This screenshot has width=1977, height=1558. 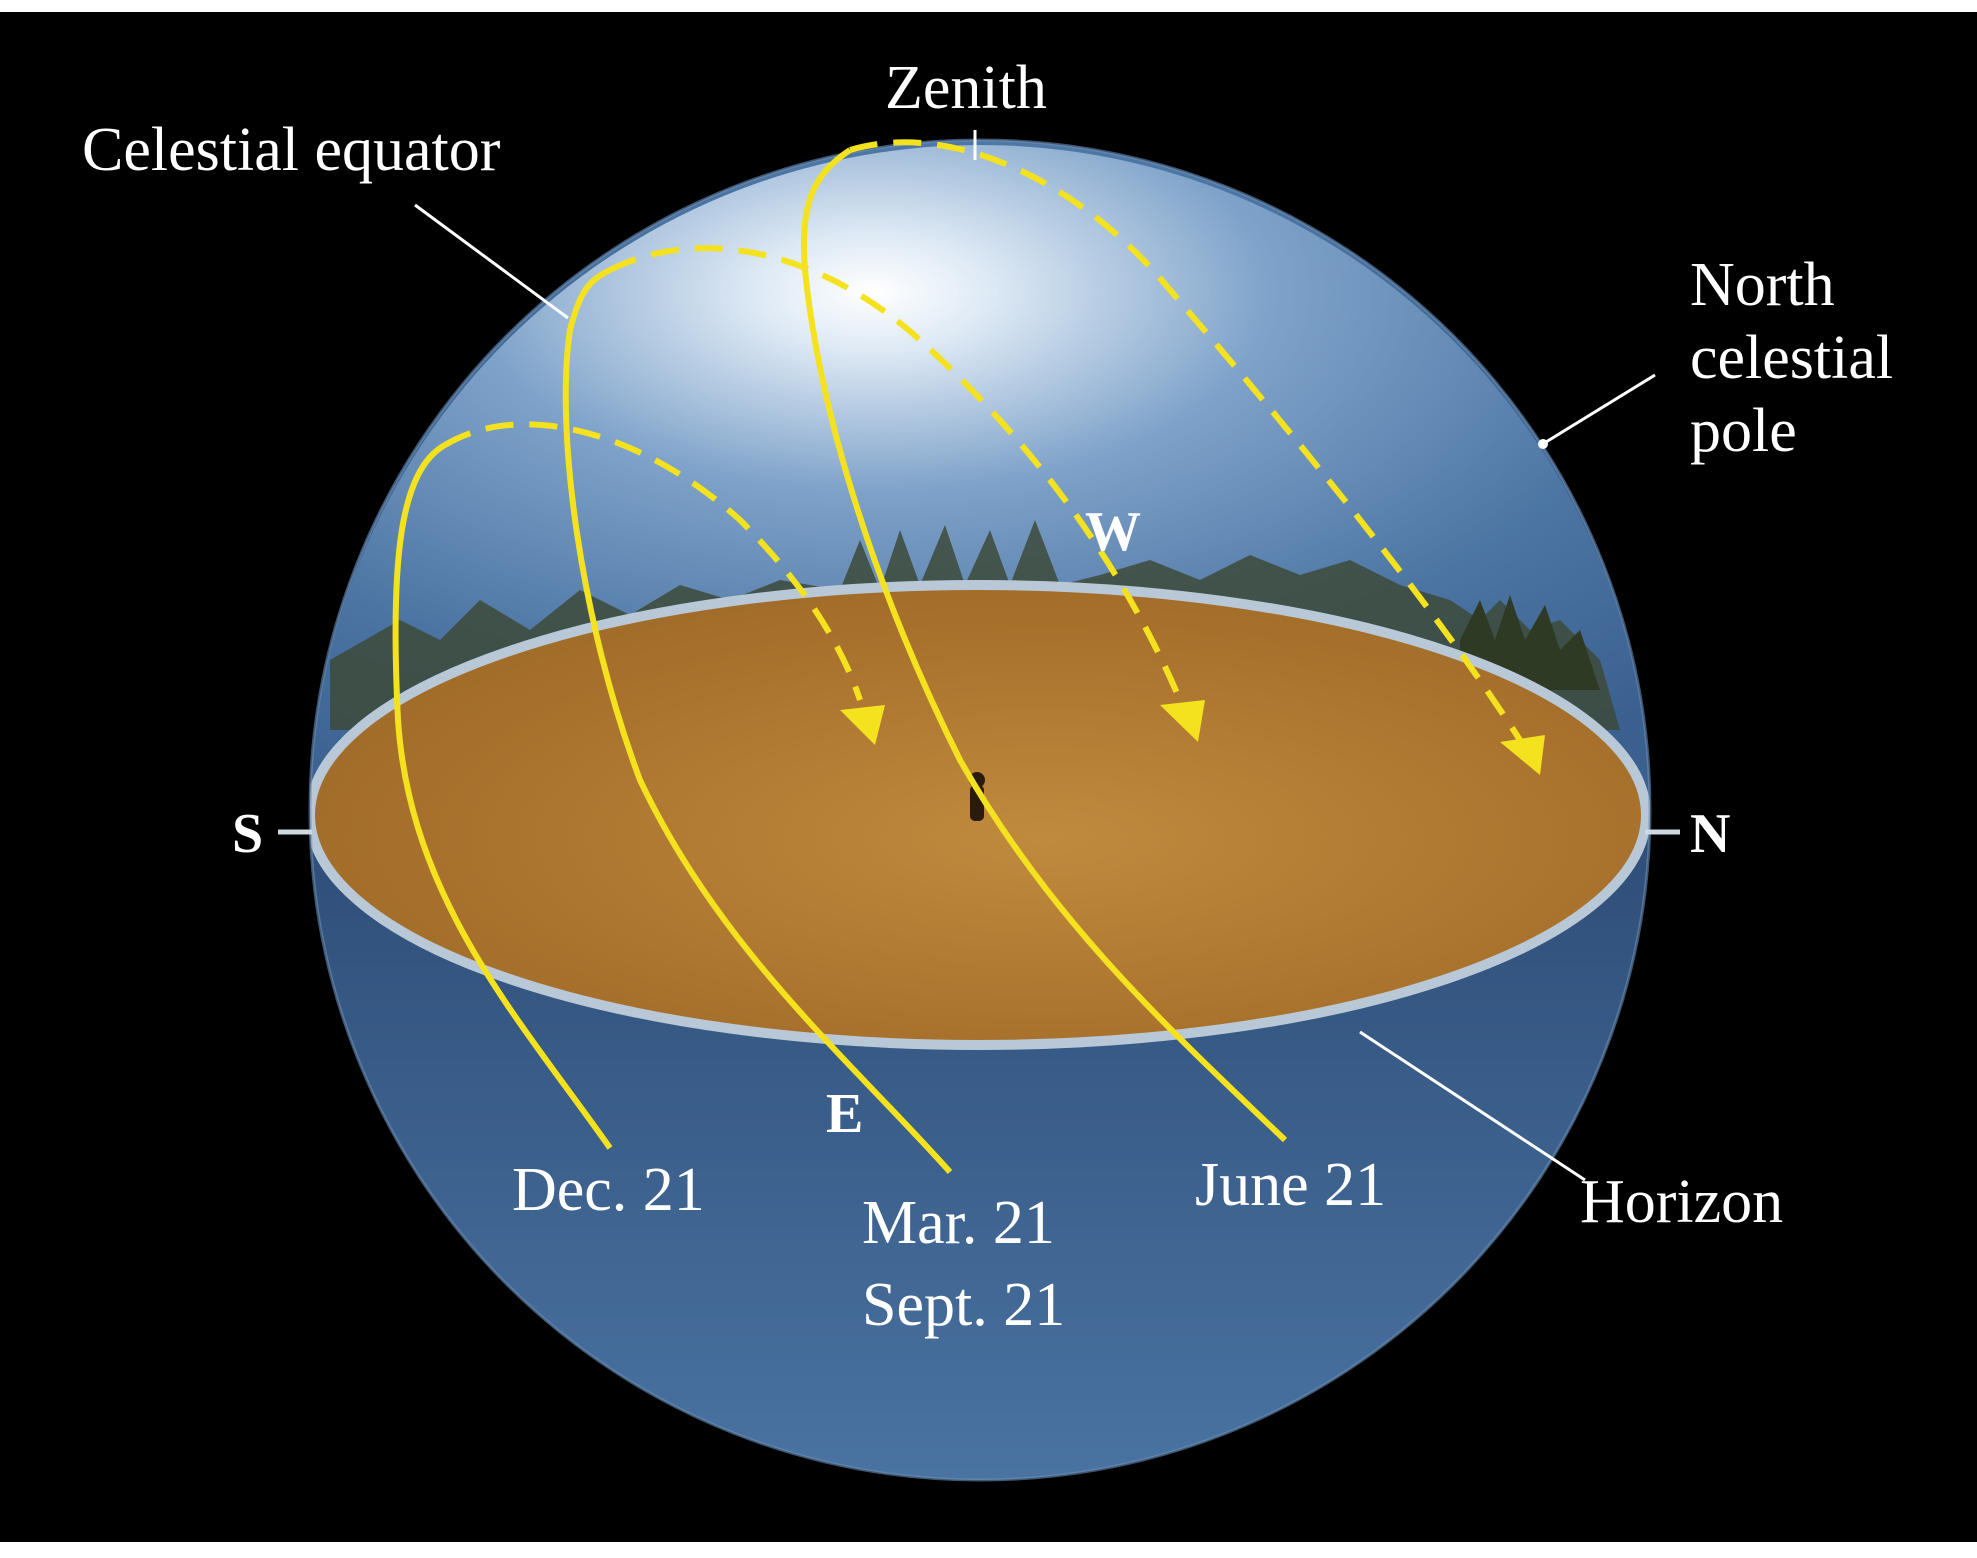 I want to click on label-south: S, so click(x=247, y=834).